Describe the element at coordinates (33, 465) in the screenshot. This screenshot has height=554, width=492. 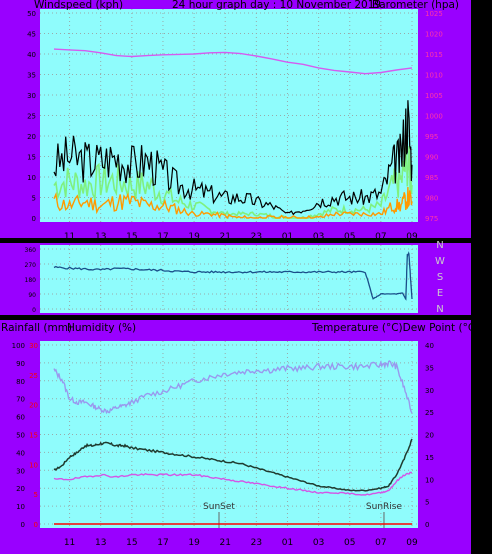
I see `rain-ytick-10: 10` at that location.